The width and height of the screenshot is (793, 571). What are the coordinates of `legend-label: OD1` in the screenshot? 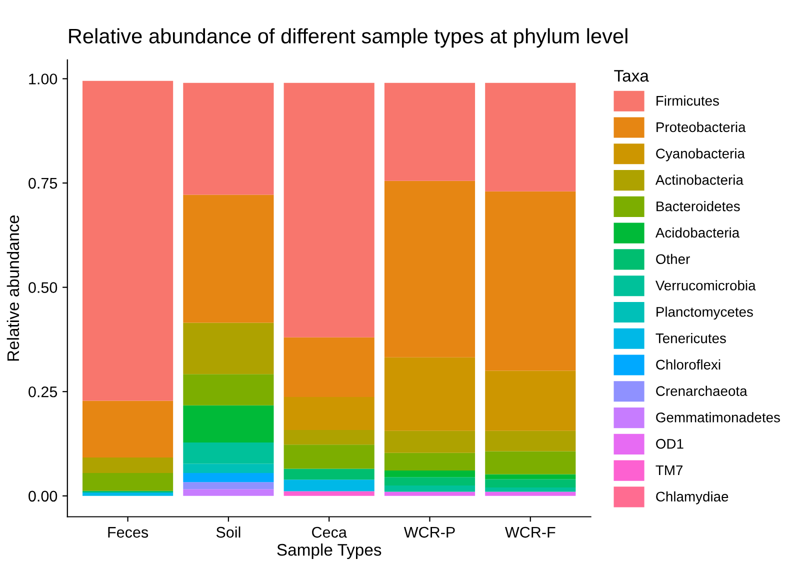 It's located at (670, 443).